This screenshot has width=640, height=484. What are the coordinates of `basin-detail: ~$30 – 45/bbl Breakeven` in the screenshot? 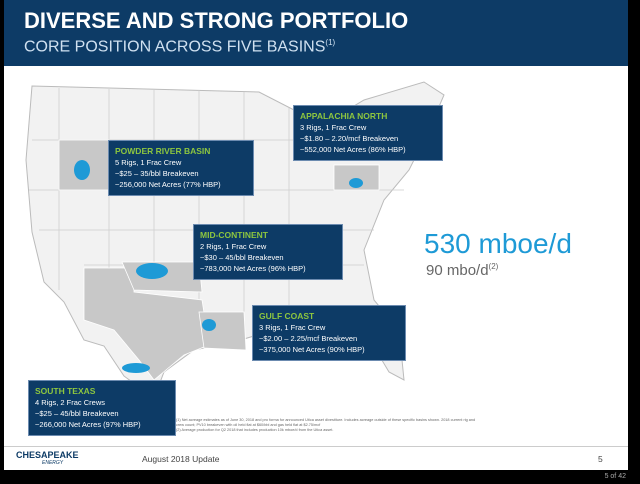 It's located at (242, 257).